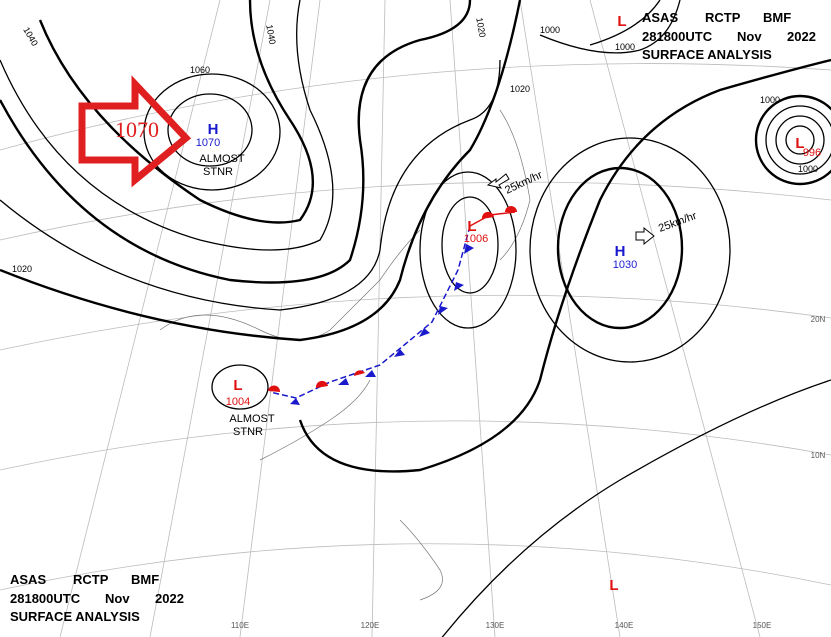  Describe the element at coordinates (762, 625) in the screenshot. I see `longitude-label: 150E` at that location.